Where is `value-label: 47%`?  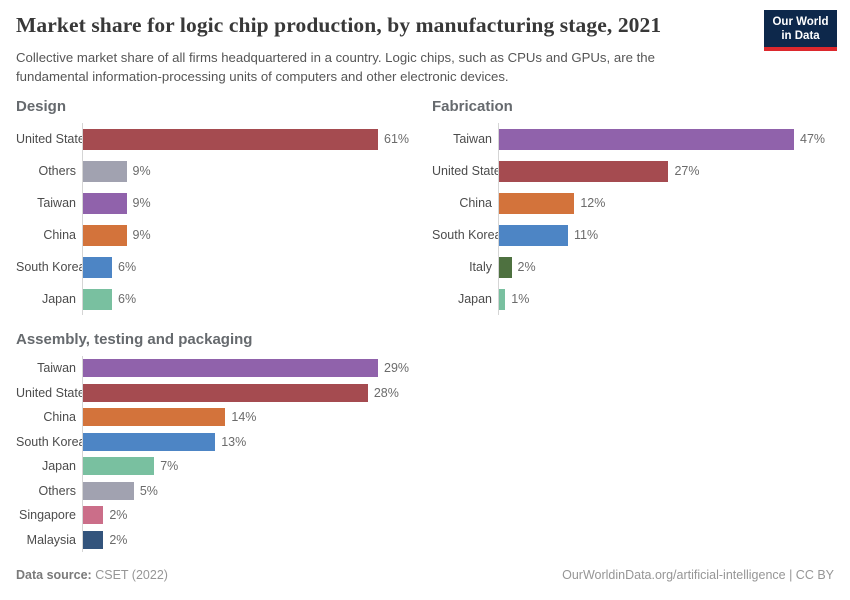 value-label: 47% is located at coordinates (813, 139).